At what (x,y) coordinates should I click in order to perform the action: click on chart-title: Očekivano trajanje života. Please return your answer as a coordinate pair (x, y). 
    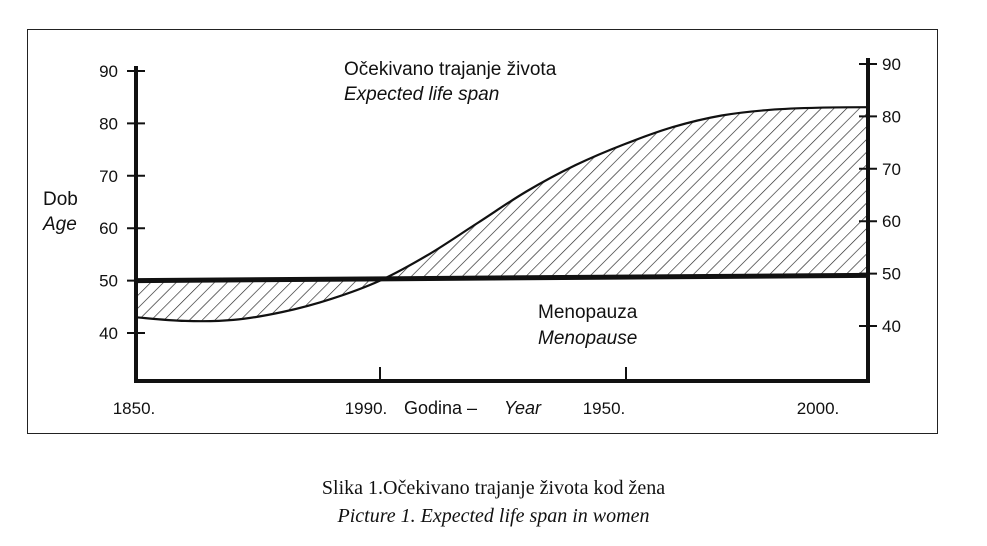
    Looking at the image, I should click on (450, 69).